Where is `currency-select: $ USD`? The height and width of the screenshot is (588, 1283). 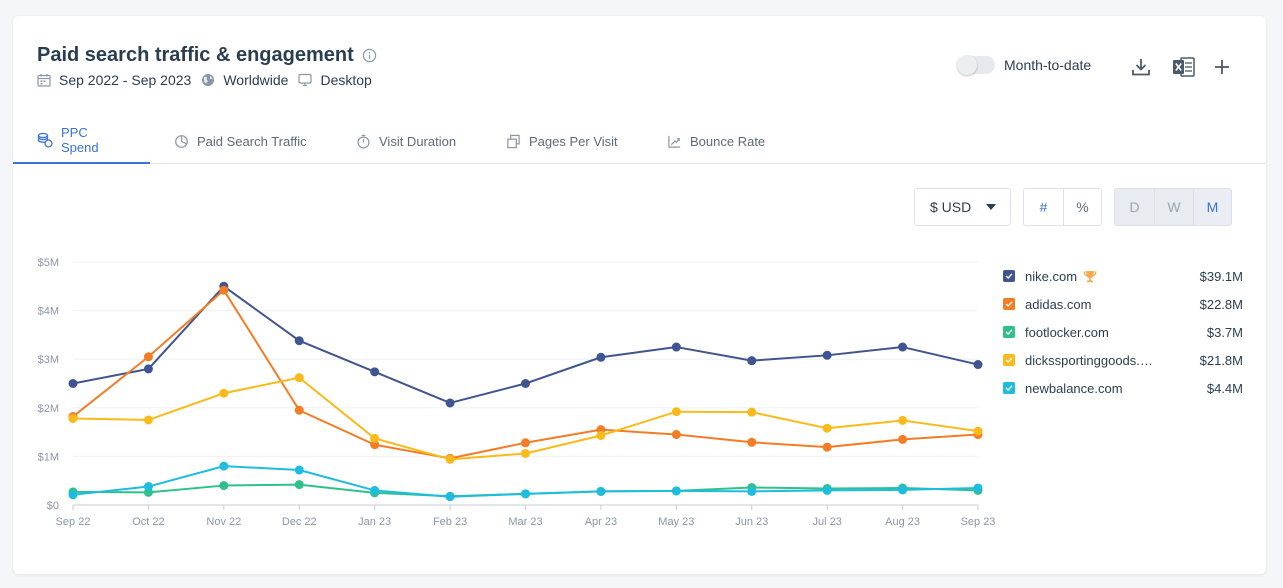 currency-select: $ USD is located at coordinates (962, 207).